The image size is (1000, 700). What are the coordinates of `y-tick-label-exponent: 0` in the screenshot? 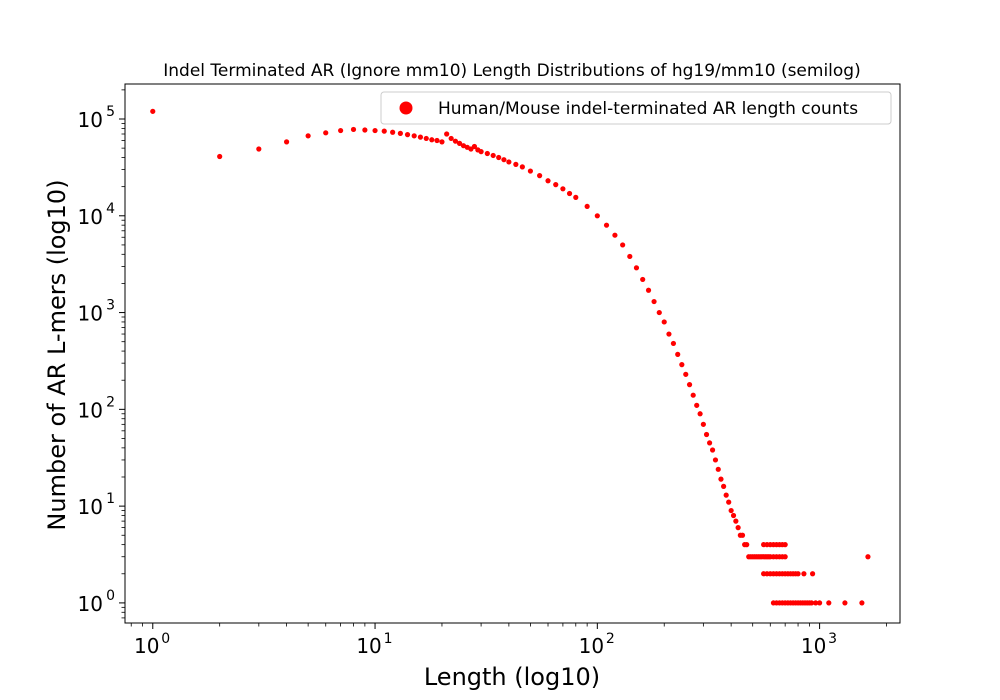 It's located at (110, 596).